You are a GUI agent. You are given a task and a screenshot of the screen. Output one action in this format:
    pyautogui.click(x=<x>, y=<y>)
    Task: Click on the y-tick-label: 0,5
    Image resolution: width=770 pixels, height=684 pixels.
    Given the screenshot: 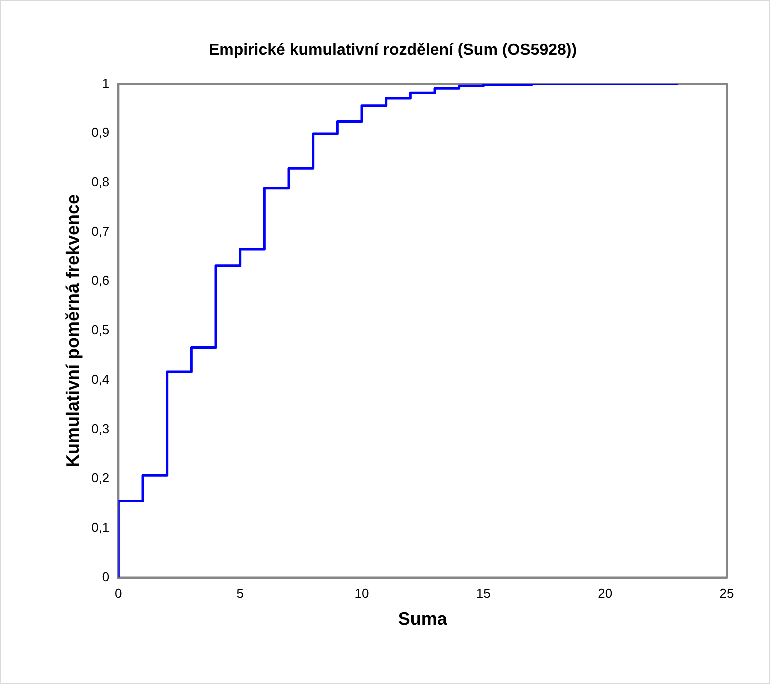 What is the action you would take?
    pyautogui.click(x=101, y=330)
    